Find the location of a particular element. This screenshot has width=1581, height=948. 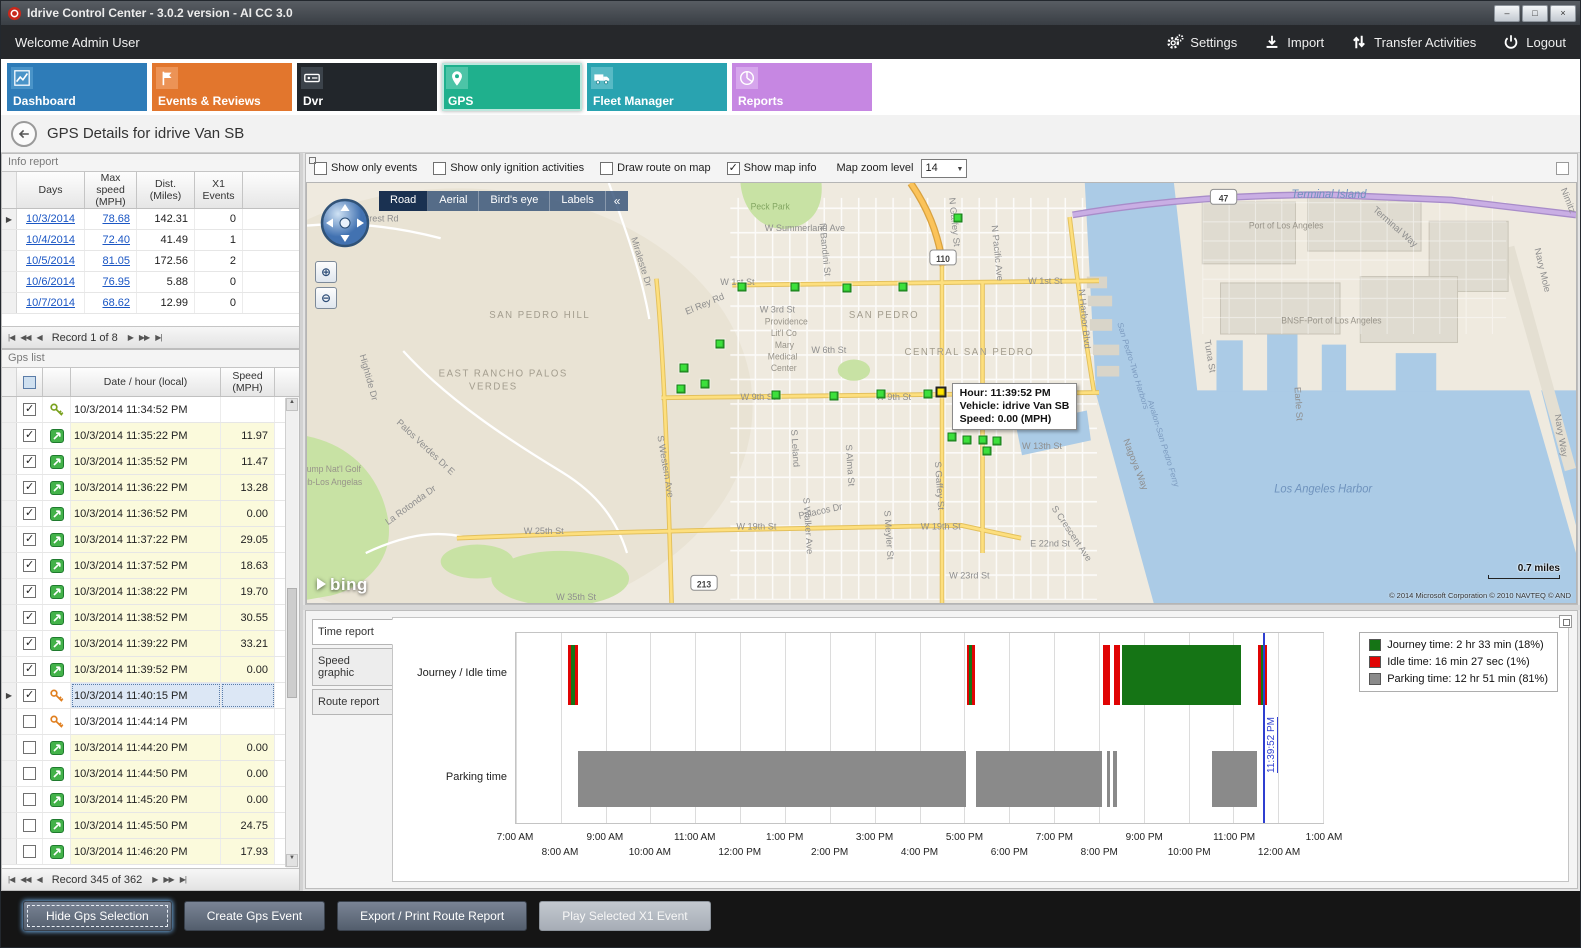

transfer-activities-button: Transfer Activities is located at coordinates (1413, 42).